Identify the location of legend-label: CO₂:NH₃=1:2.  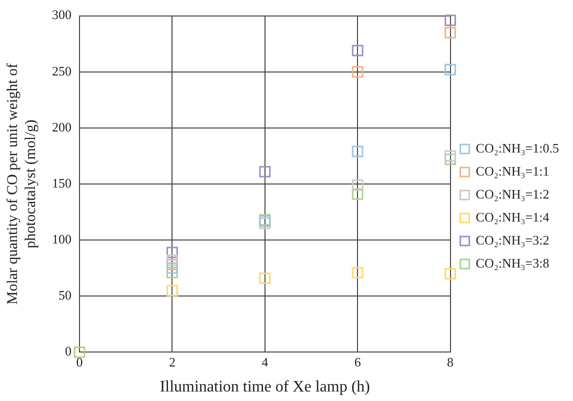
(513, 194).